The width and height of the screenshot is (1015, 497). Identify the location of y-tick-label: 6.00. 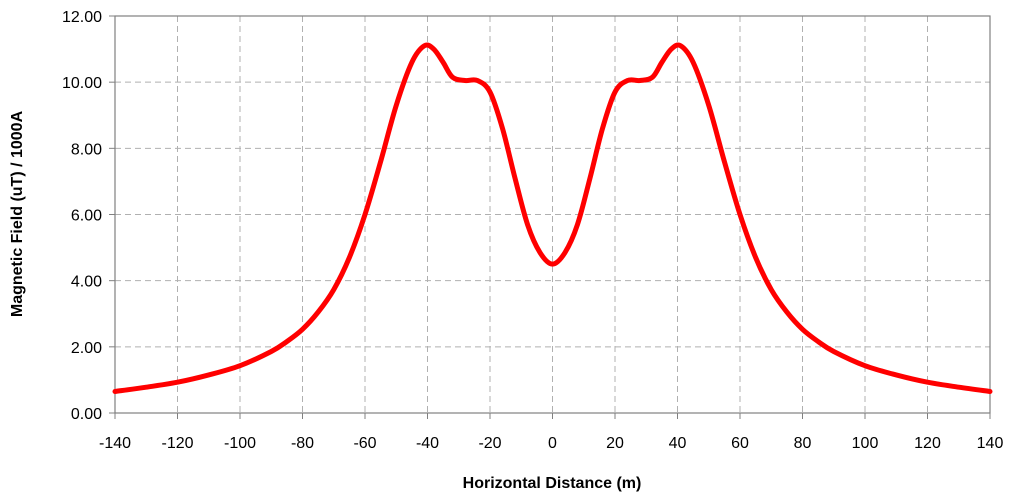
(86, 216).